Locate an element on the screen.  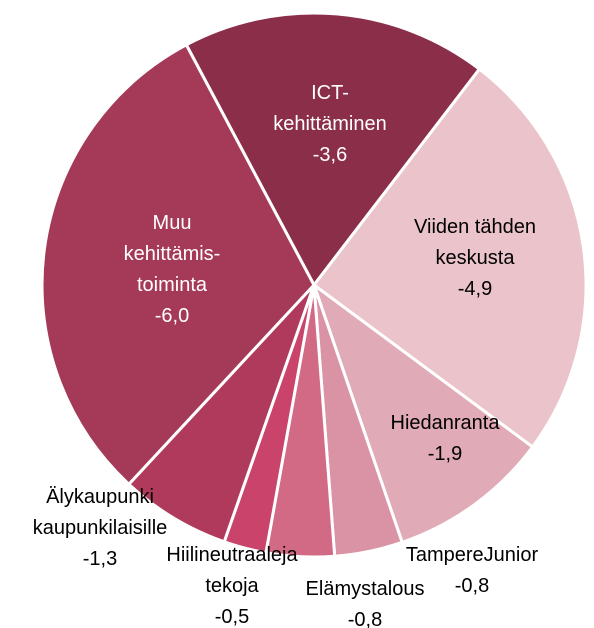
slice-label: Viiden tähden keskusta -4,9 is located at coordinates (475, 258).